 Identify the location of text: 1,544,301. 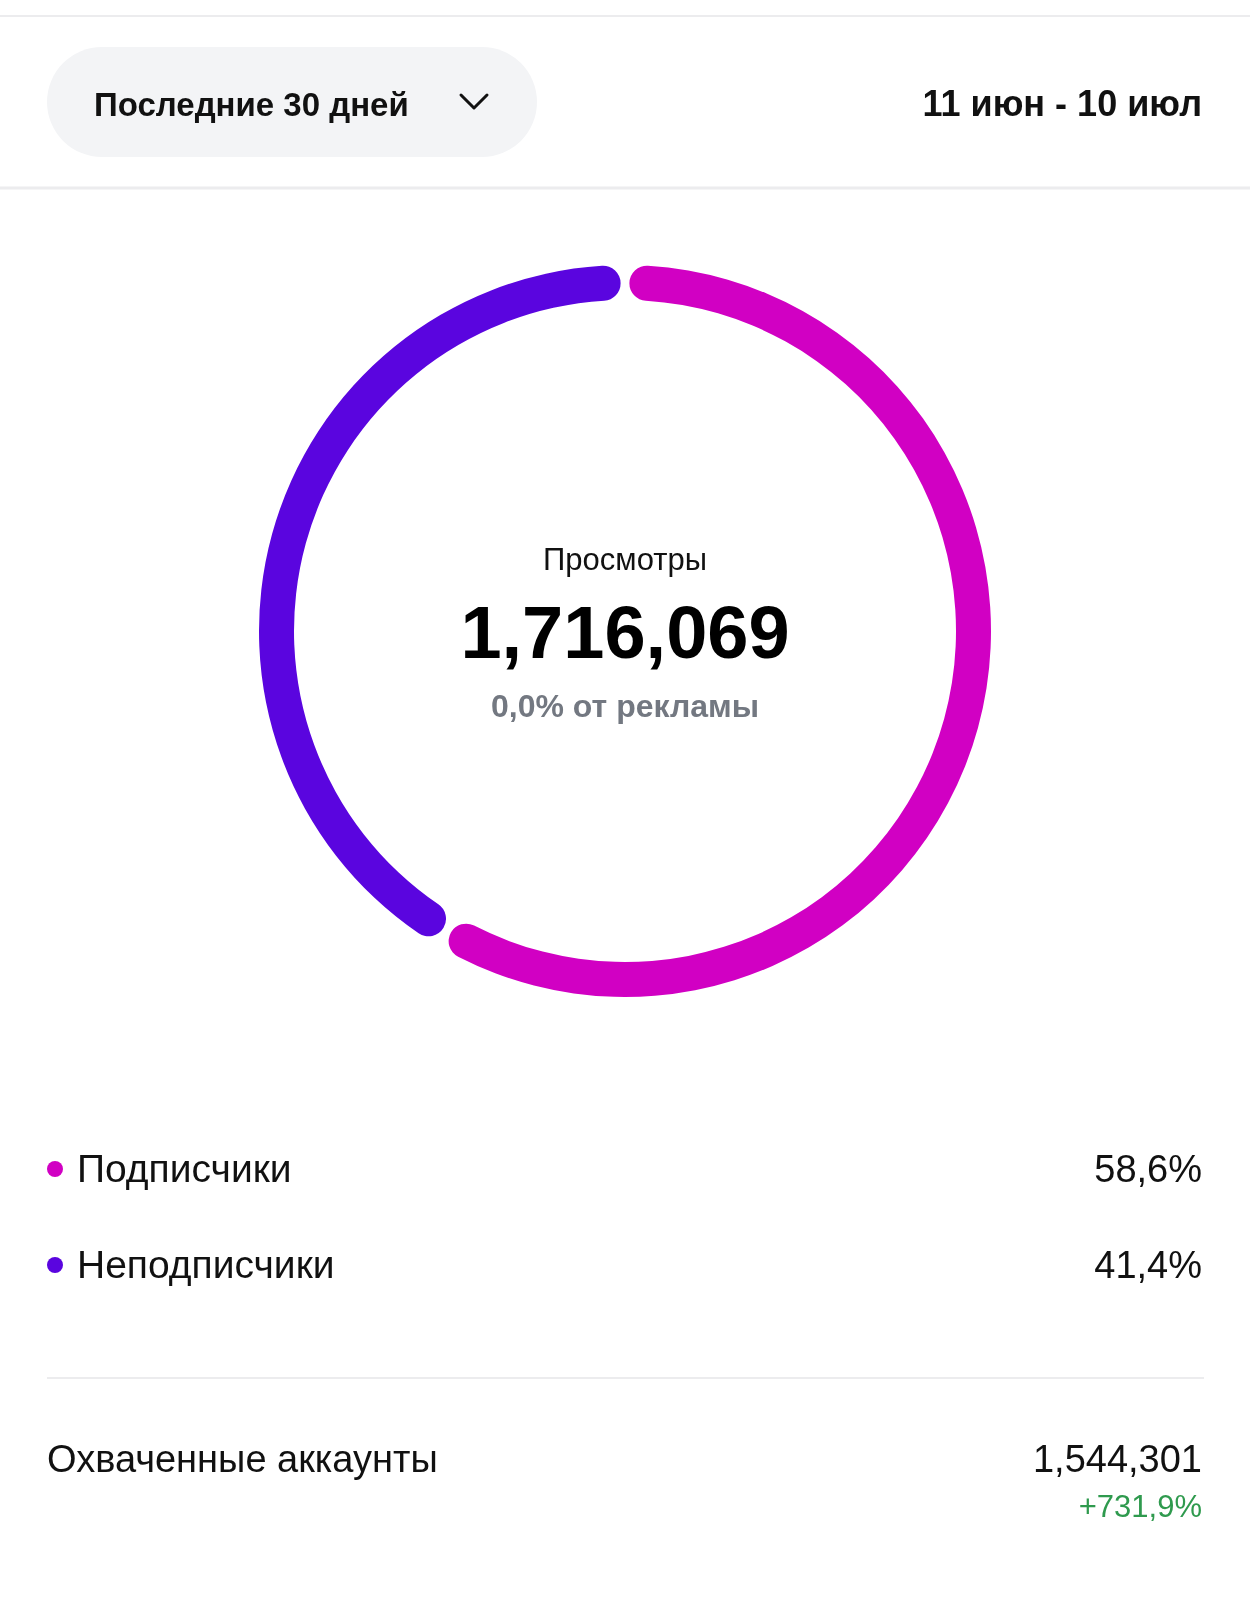
(1117, 1459).